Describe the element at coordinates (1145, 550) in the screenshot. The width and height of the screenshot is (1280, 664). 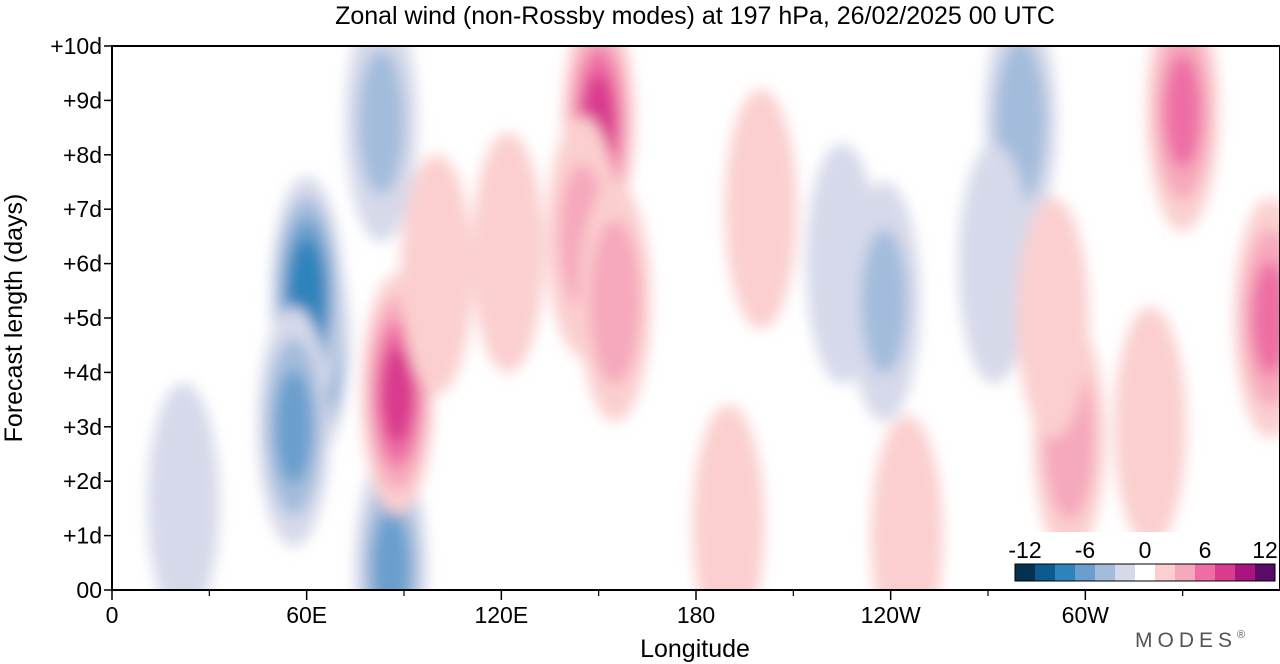
I see `colorbar-label: 0` at that location.